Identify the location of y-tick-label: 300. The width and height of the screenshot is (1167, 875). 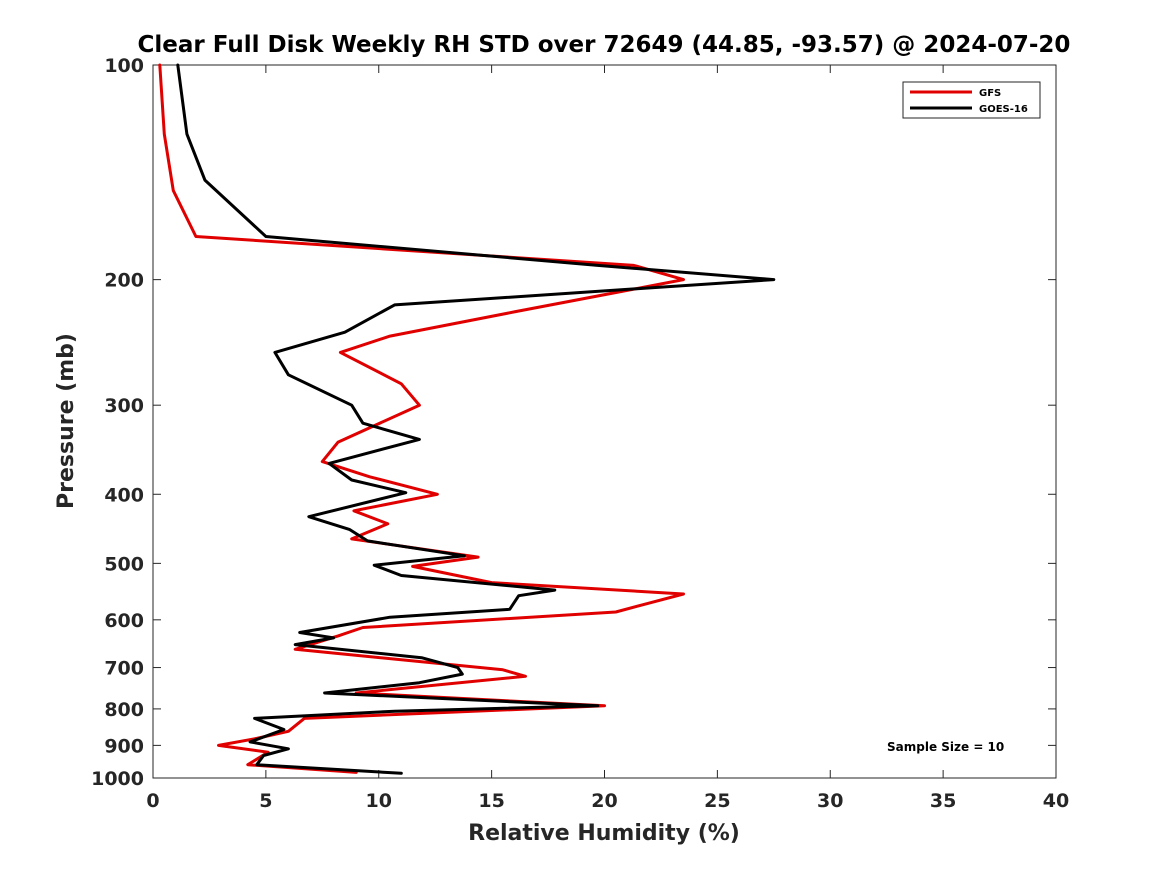
(124, 406).